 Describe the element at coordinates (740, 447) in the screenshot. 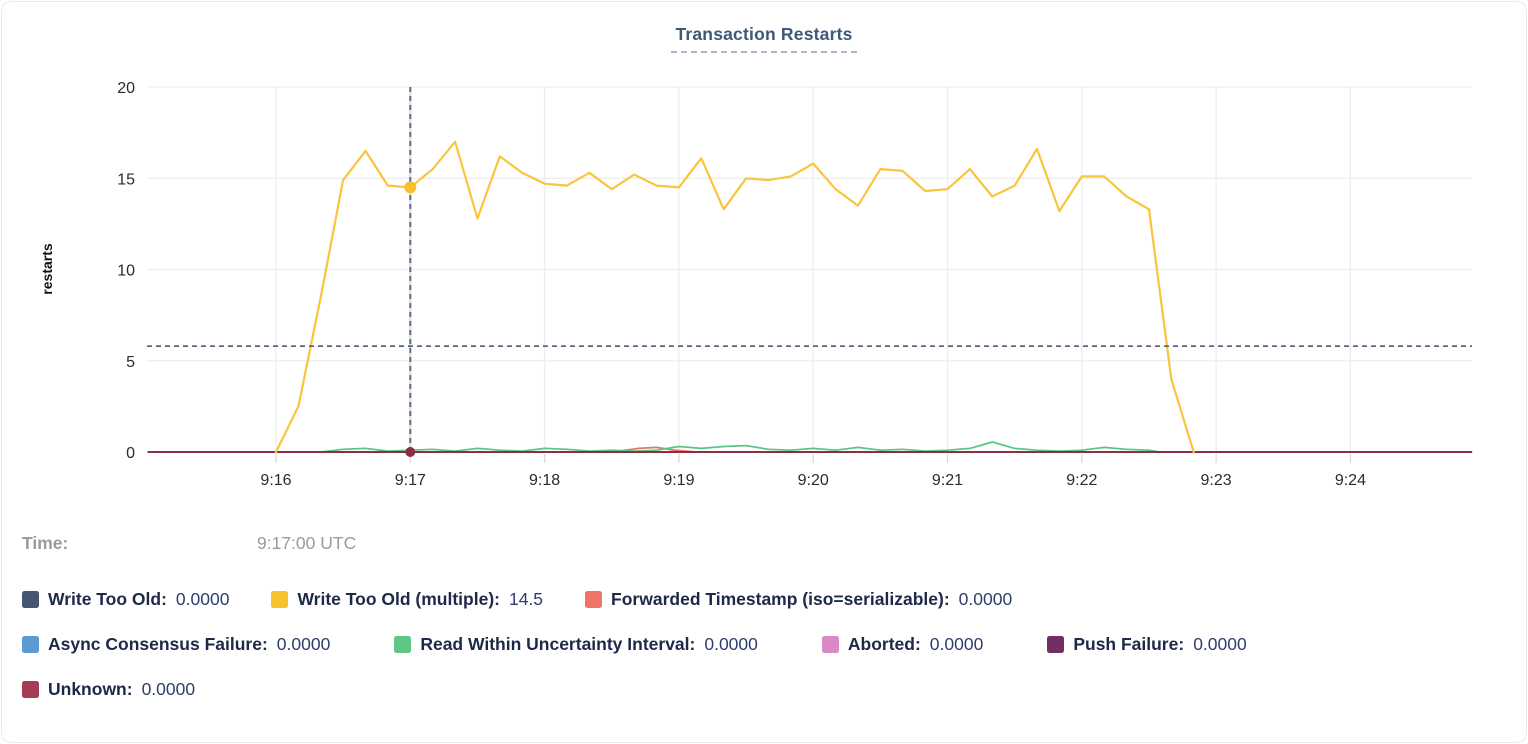

I see `series-line` at that location.